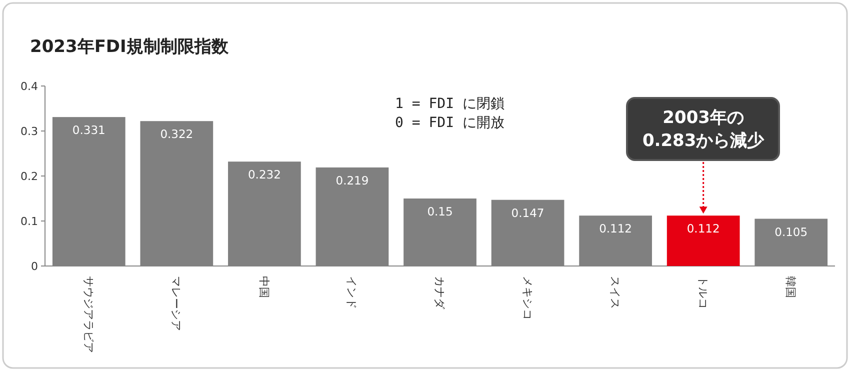 The height and width of the screenshot is (371, 850). I want to click on data-label: 0.147, so click(527, 213).